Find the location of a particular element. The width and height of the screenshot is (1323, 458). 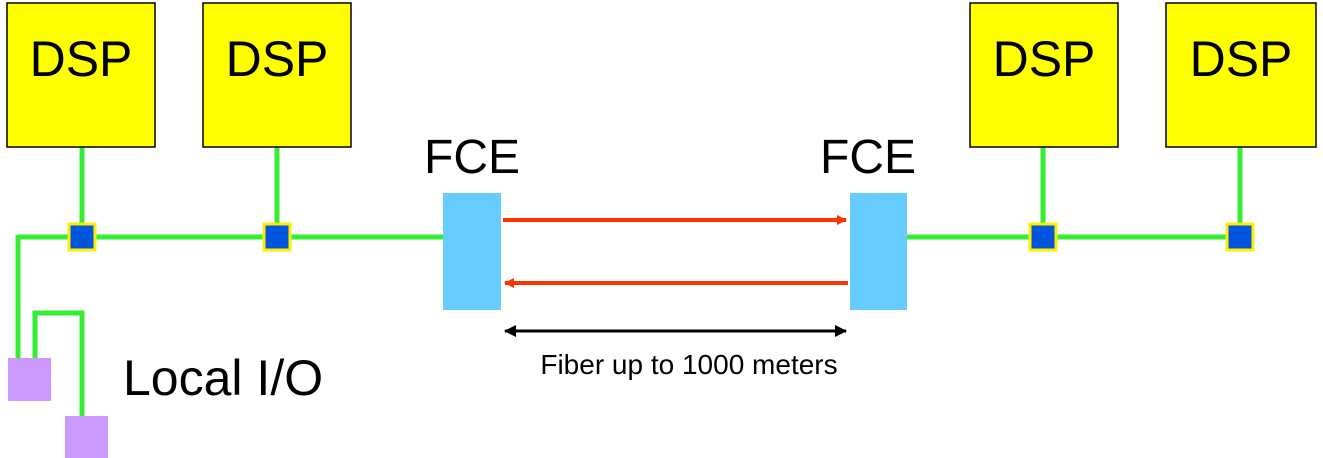

fce-right: FCE is located at coordinates (868, 220).